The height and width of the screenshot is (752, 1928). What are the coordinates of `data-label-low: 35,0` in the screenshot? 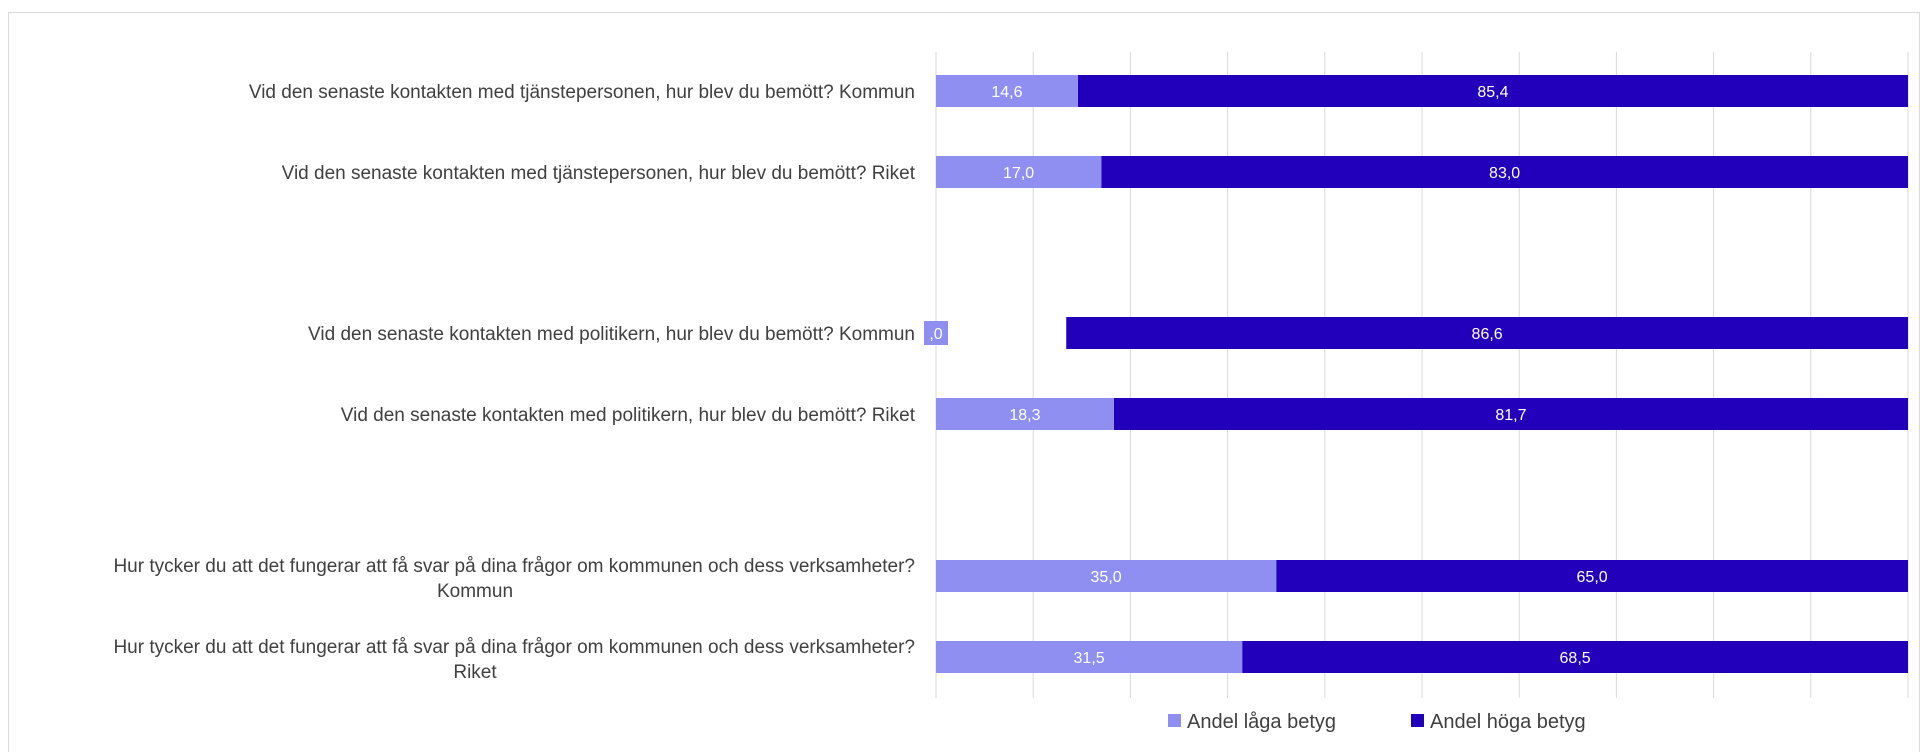 It's located at (1106, 577).